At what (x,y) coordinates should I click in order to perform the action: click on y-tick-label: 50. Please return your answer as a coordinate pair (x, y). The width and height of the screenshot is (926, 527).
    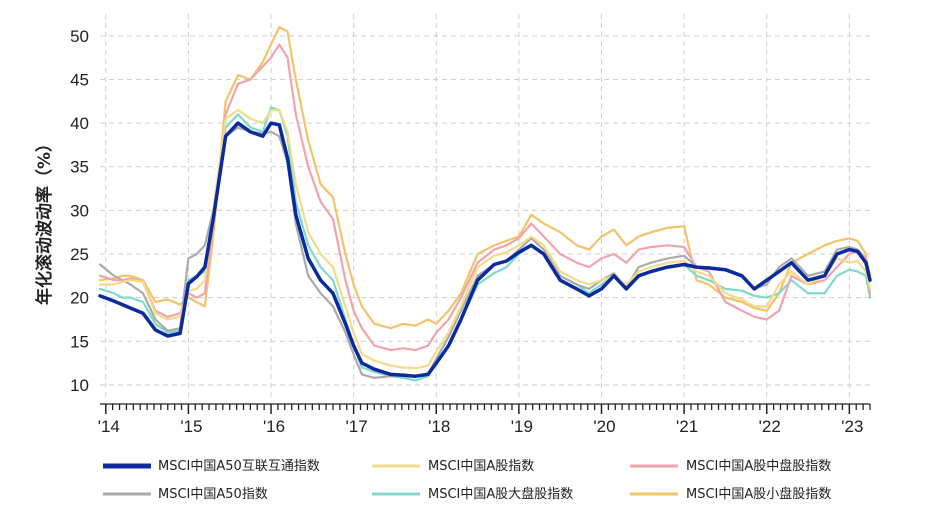
    Looking at the image, I should click on (79, 36).